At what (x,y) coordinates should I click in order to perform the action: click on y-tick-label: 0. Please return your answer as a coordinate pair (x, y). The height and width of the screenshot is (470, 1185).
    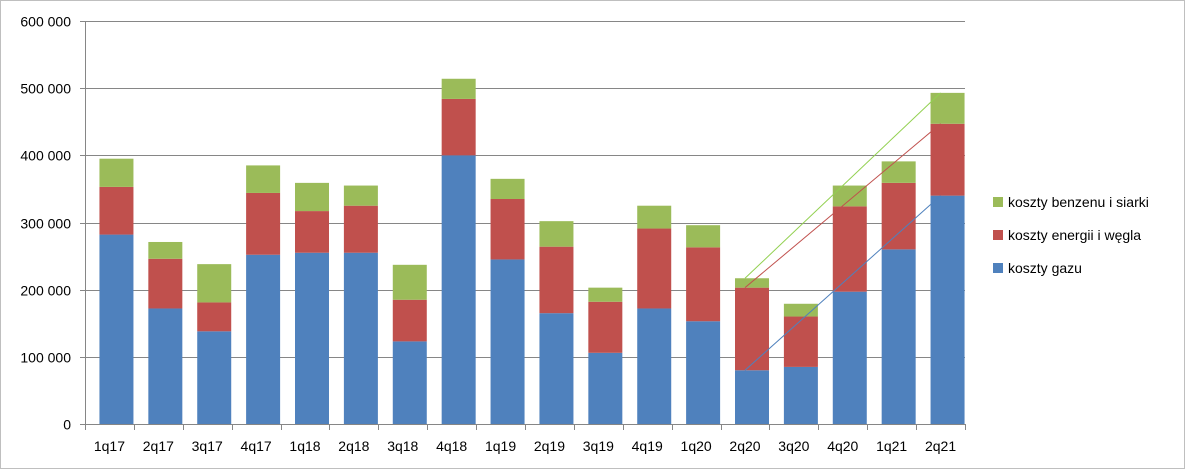
    Looking at the image, I should click on (67, 425).